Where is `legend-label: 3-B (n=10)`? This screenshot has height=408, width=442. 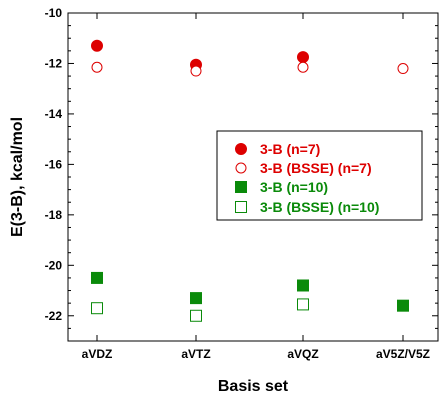 legend-label: 3-B (n=10) is located at coordinates (294, 187).